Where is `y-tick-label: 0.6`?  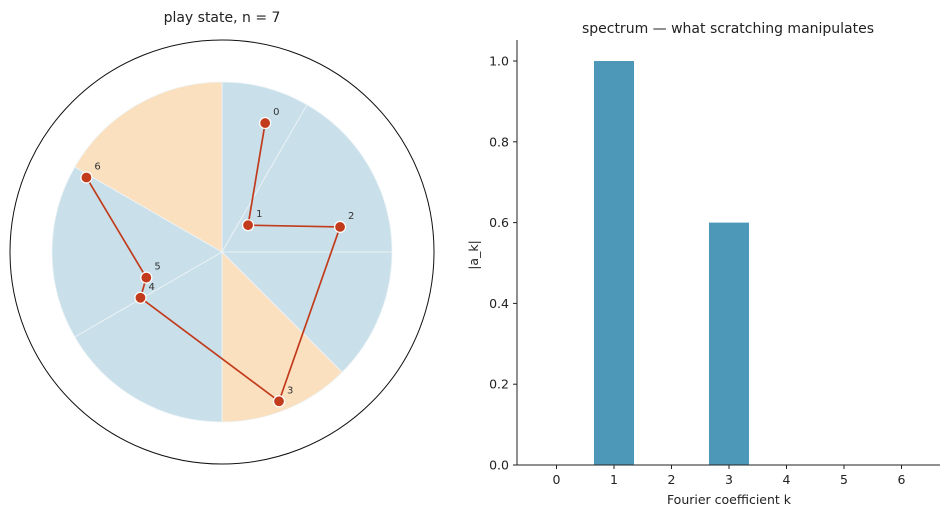 y-tick-label: 0.6 is located at coordinates (499, 222).